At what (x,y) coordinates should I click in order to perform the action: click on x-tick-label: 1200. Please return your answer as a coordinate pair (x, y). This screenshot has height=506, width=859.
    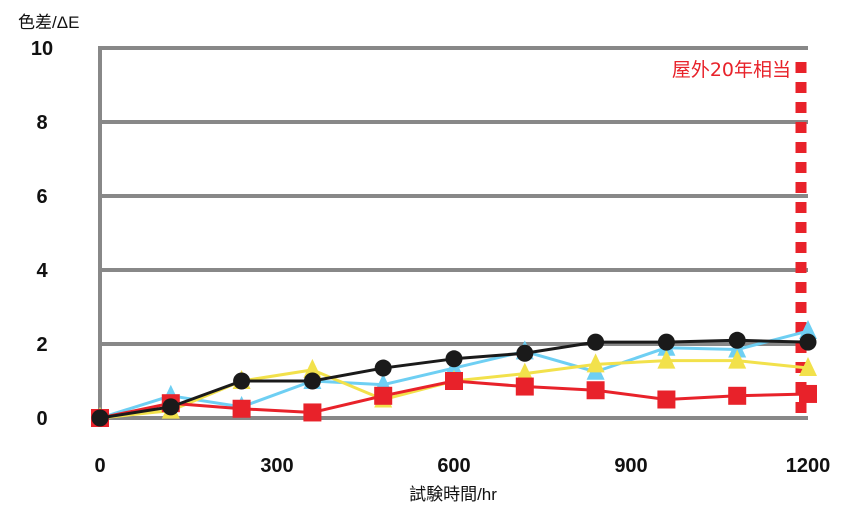
    Looking at the image, I should click on (808, 466).